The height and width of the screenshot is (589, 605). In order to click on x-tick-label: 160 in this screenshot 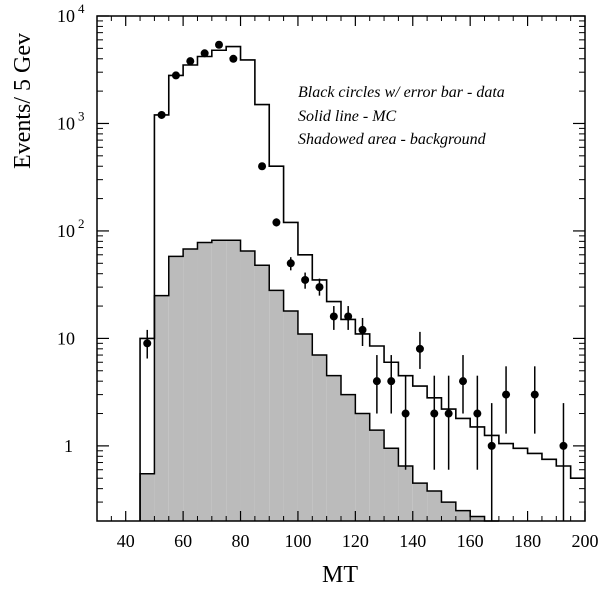, I will do `click(470, 541)`.